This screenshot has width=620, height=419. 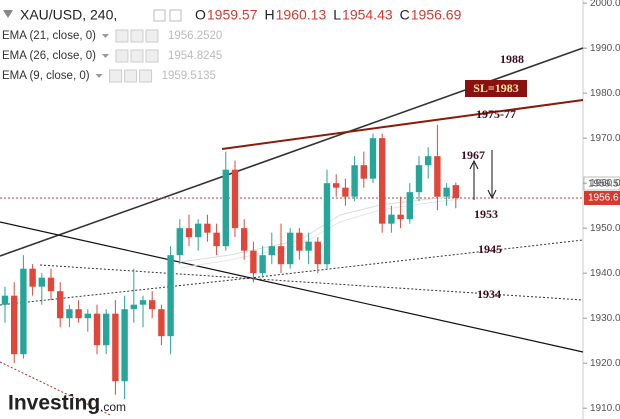 I want to click on logo: Investing, so click(x=54, y=403).